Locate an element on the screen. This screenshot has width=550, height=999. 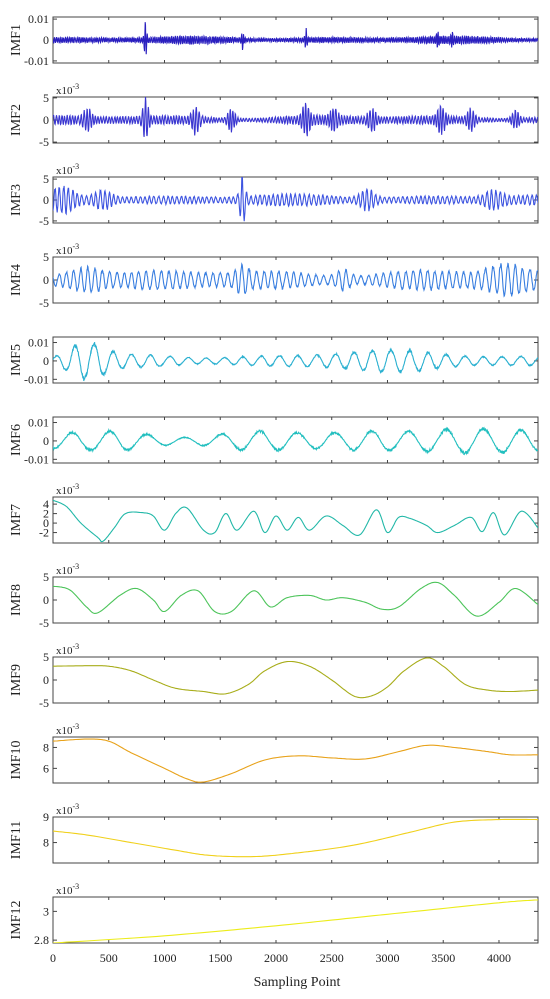
y-axis-label: IMF10 is located at coordinates (16, 760).